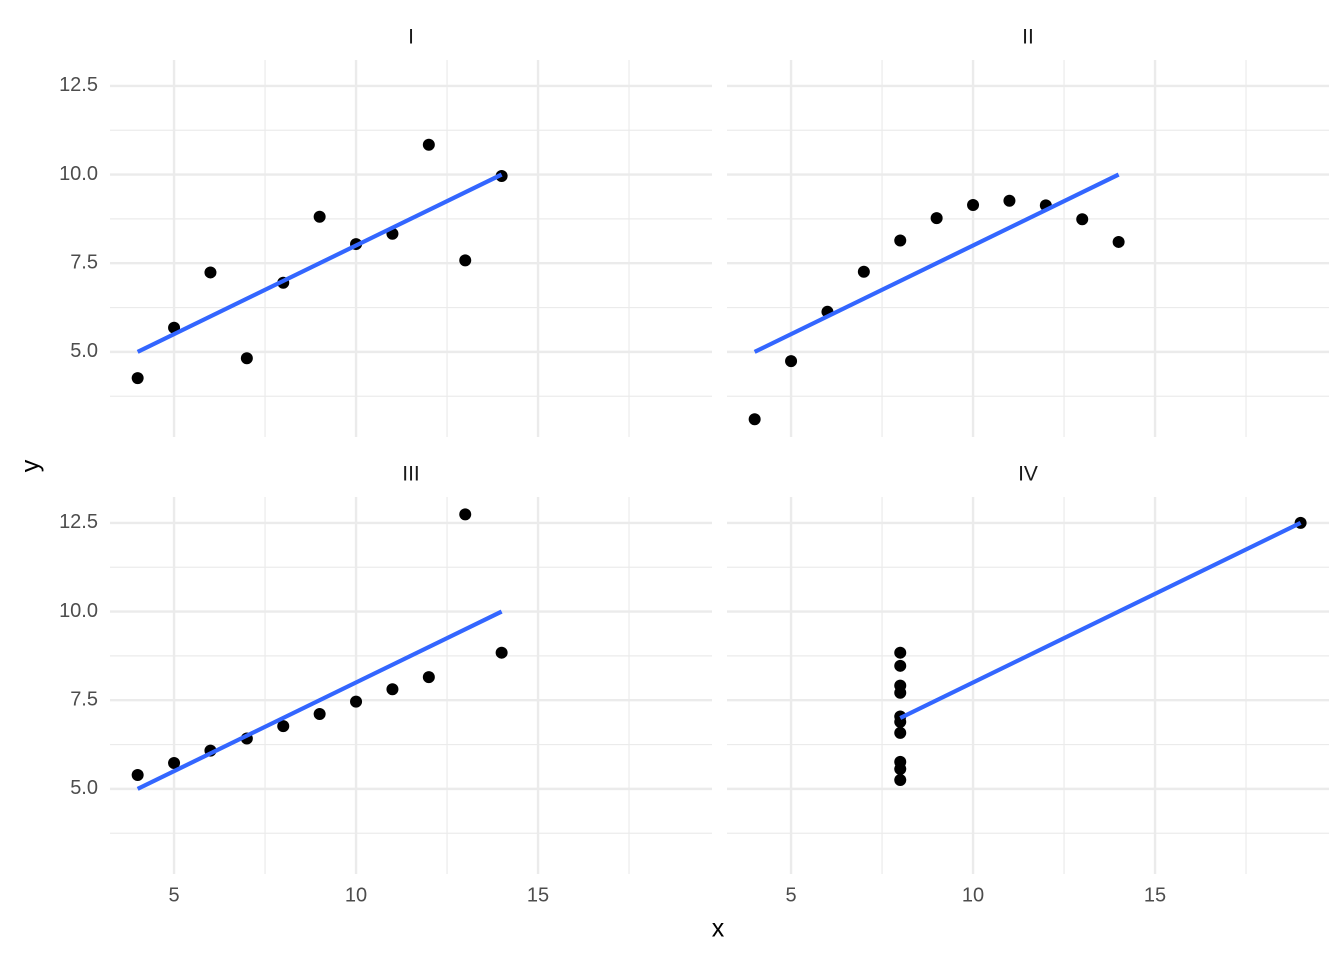 The image size is (1344, 960). Describe the element at coordinates (411, 37) in the screenshot. I see `facet-title: I` at that location.